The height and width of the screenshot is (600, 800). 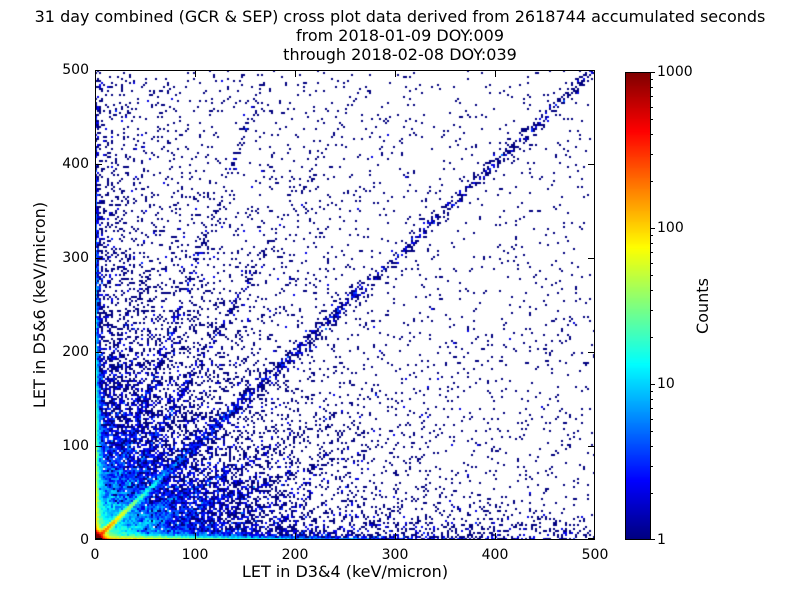 What do you see at coordinates (661, 540) in the screenshot?
I see `colorbar-tick-label: 1` at bounding box center [661, 540].